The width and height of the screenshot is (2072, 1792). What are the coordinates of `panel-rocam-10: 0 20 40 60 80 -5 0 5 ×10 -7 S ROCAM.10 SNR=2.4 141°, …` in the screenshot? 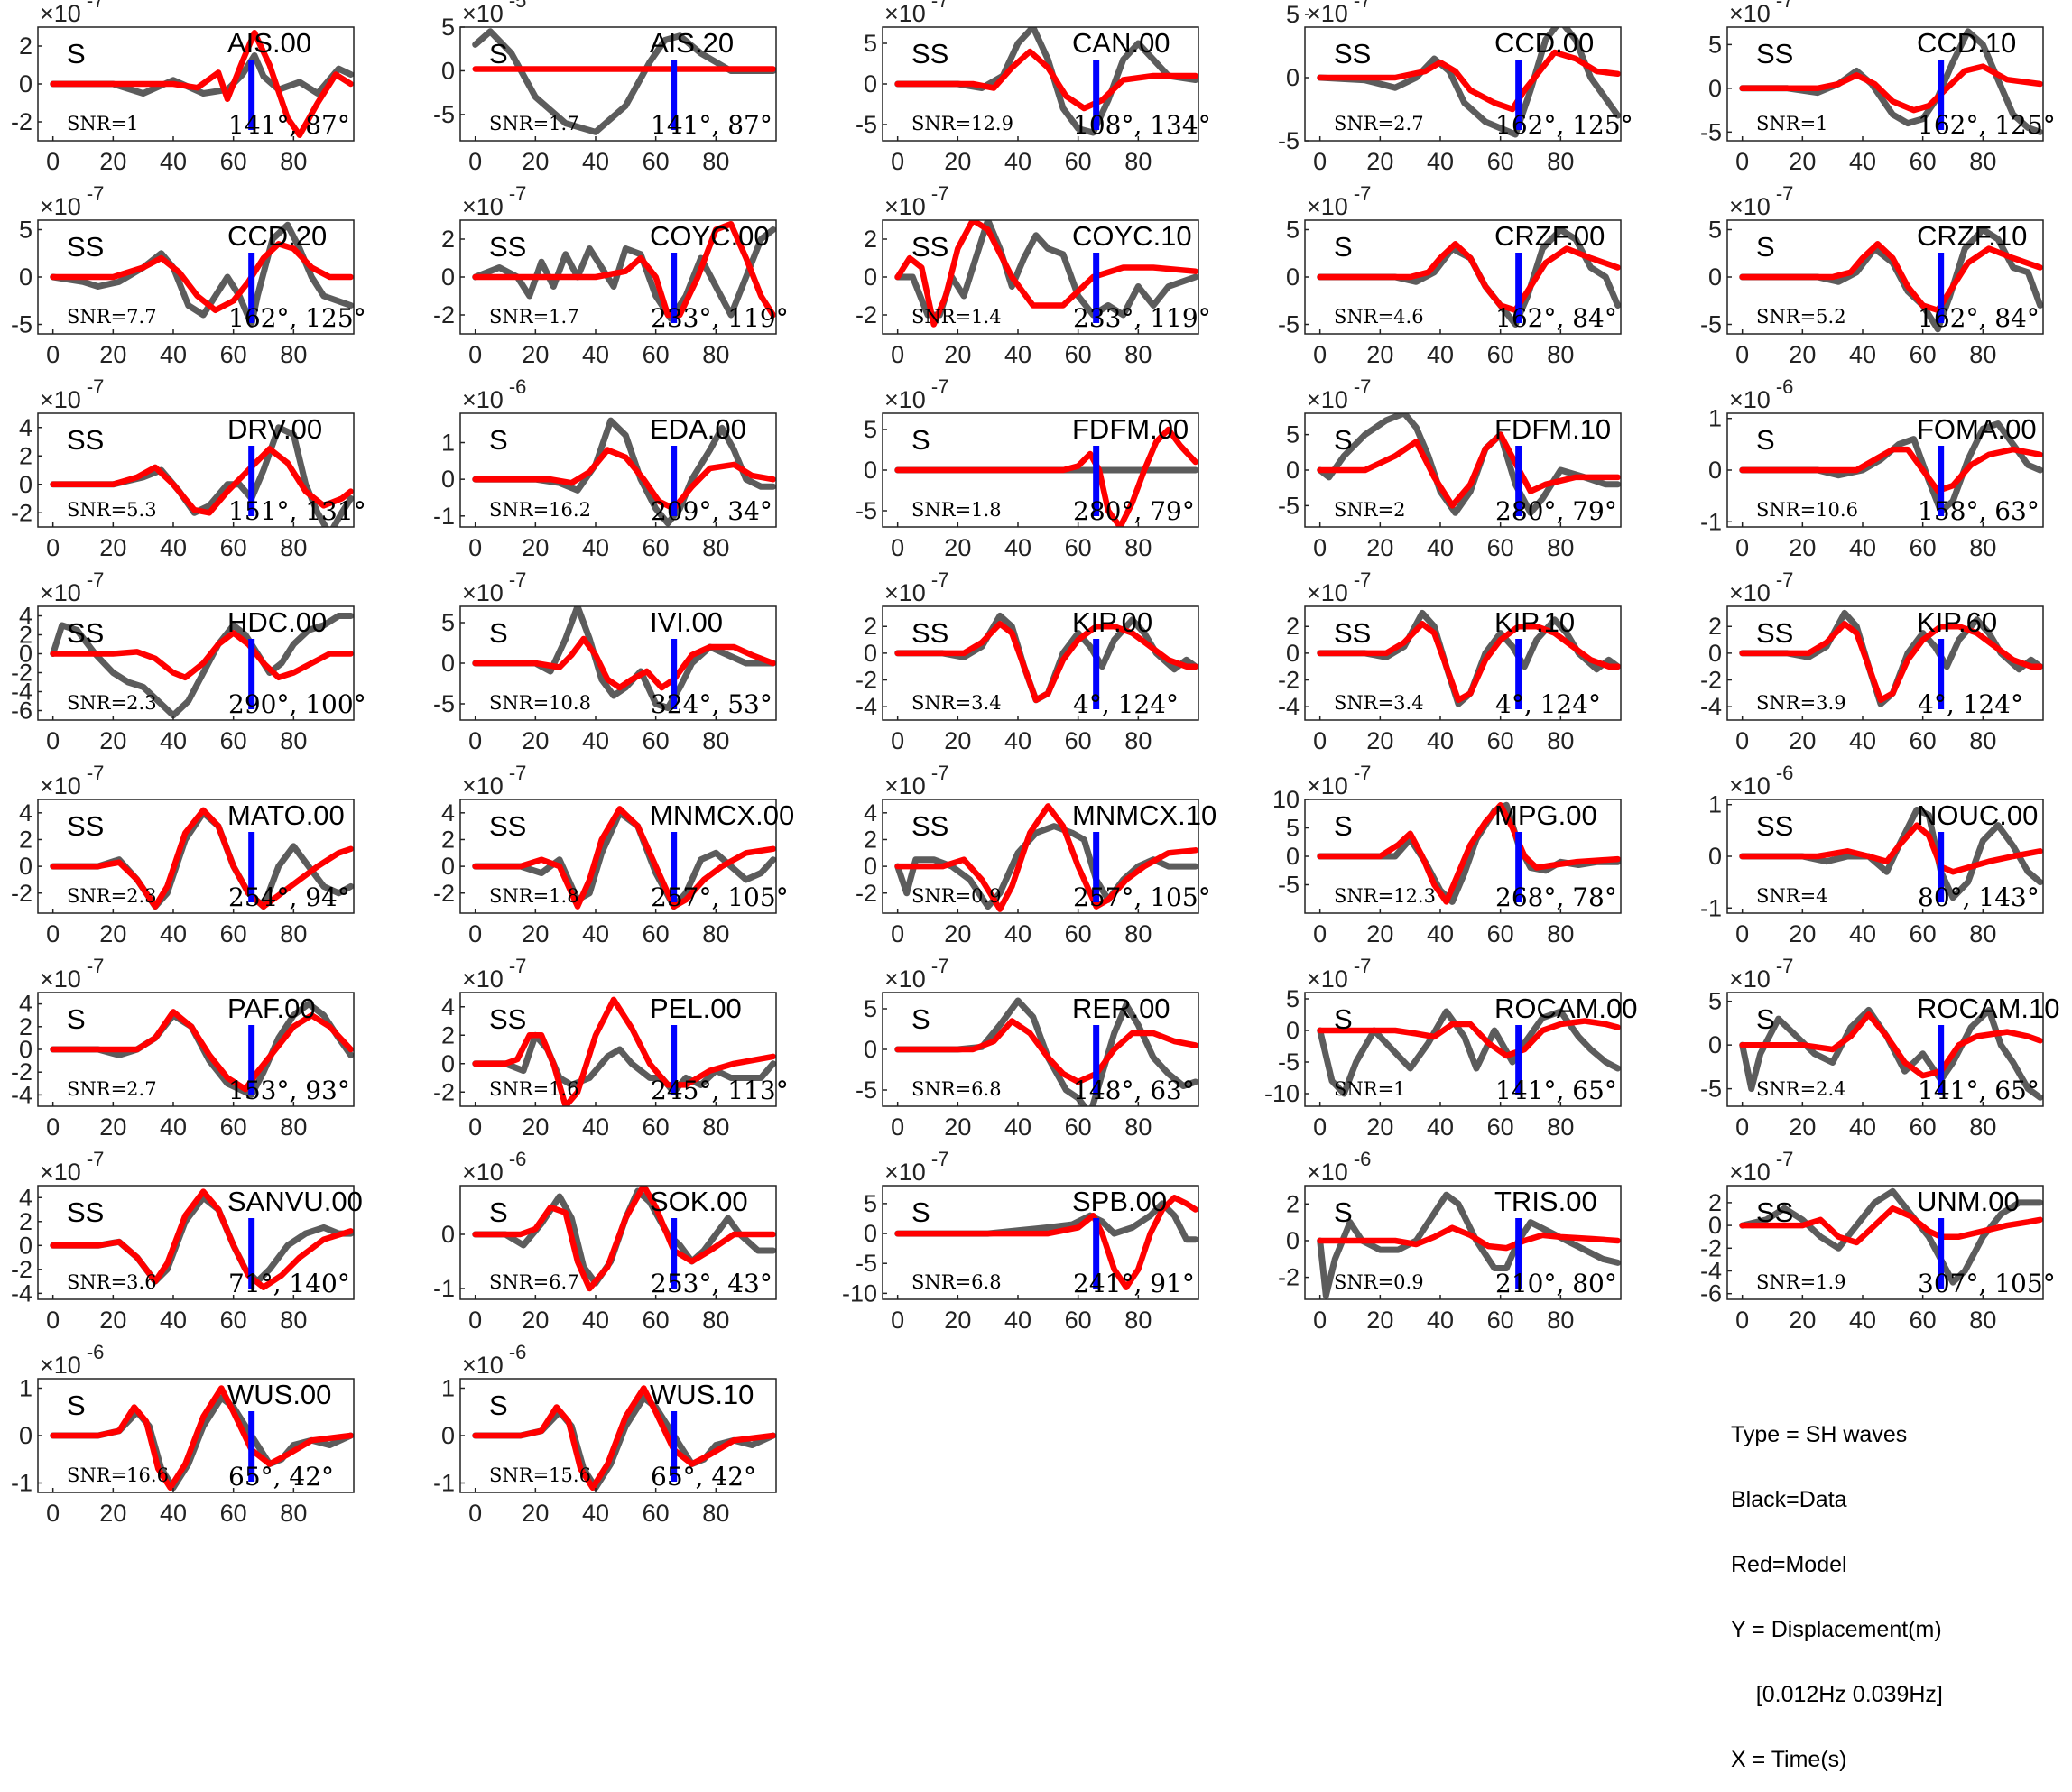 It's located at (1880, 1048).